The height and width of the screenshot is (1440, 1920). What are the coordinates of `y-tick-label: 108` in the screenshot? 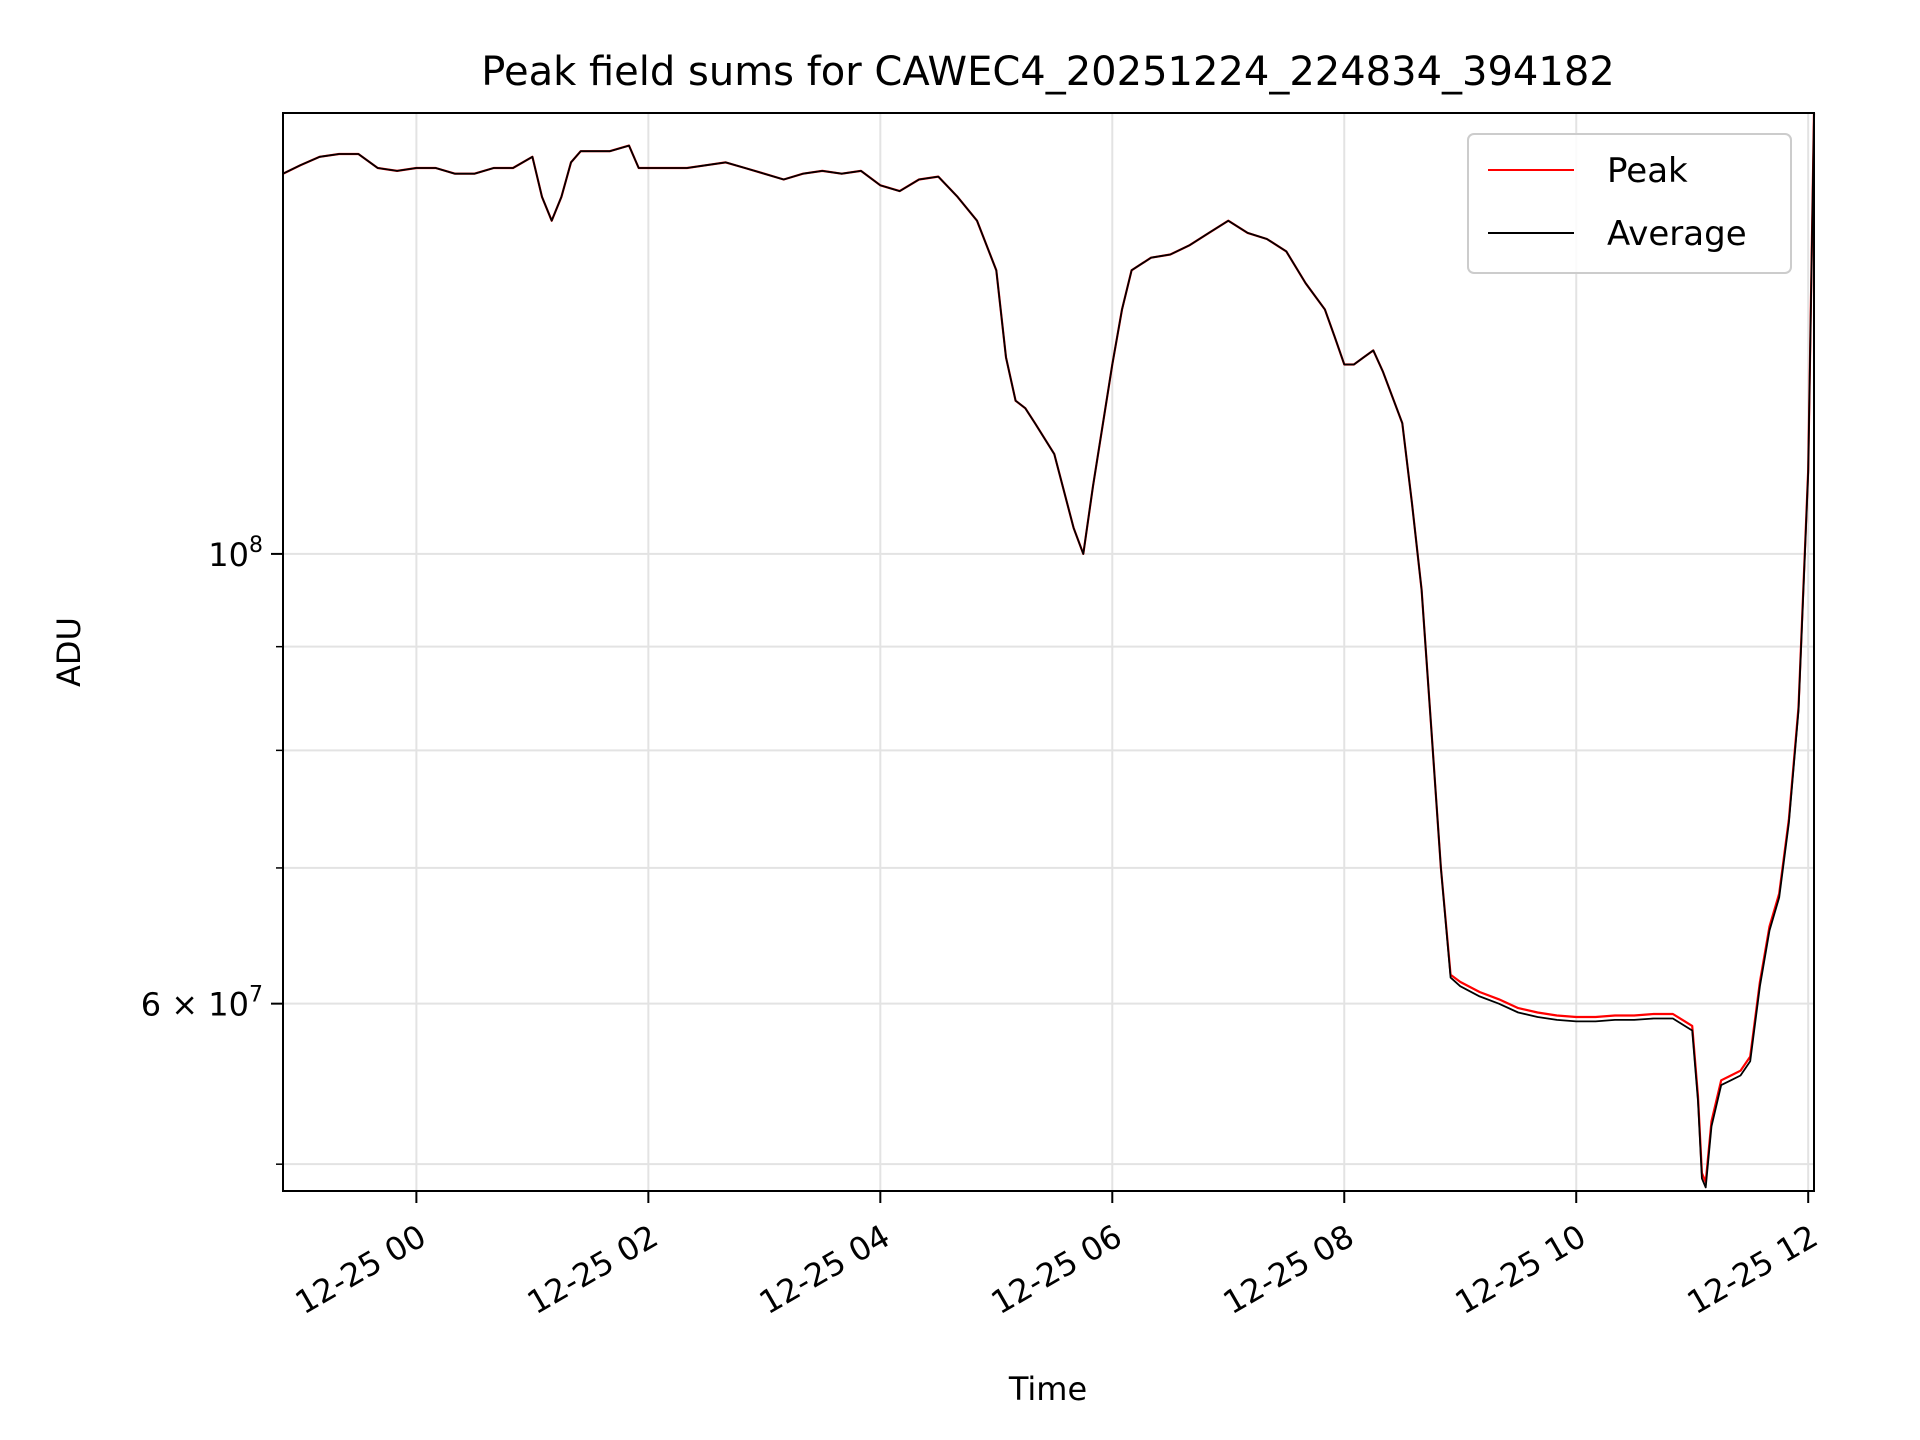 It's located at (235, 553).